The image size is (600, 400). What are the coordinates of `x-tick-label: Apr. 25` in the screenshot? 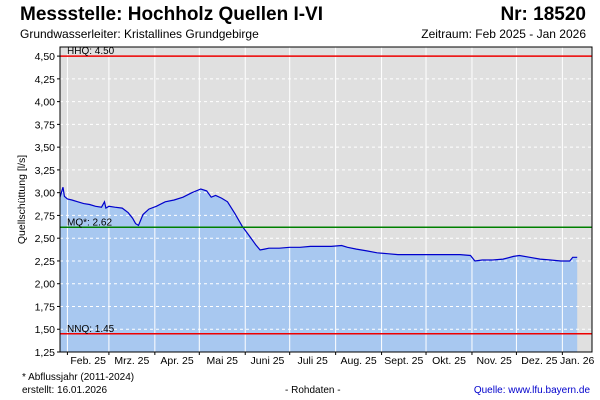 It's located at (176, 361).